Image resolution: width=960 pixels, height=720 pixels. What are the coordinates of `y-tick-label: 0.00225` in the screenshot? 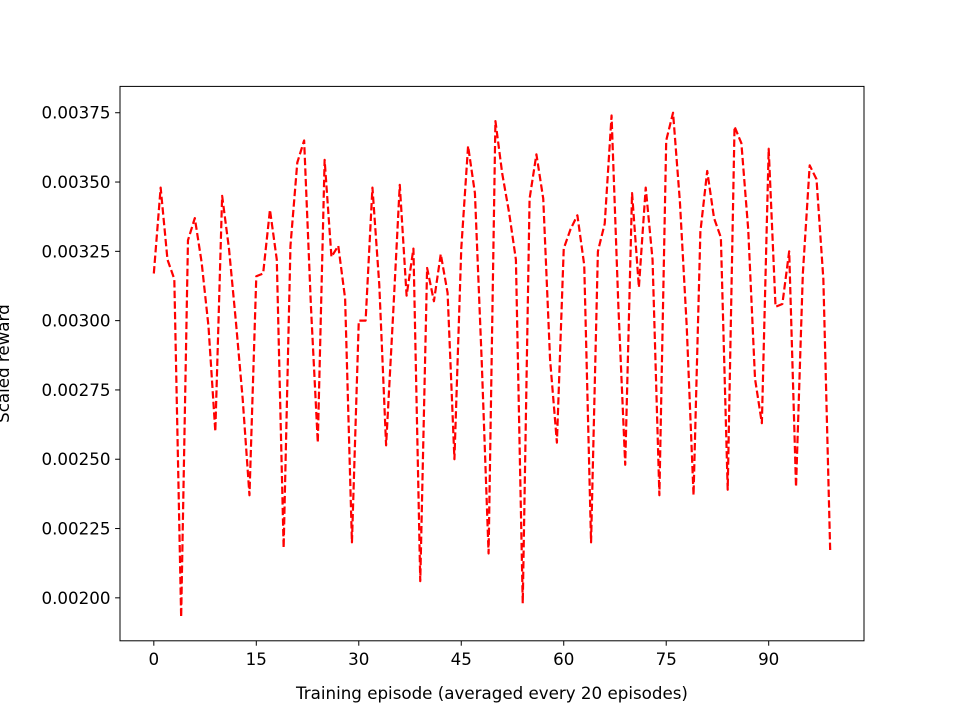 It's located at (75, 529).